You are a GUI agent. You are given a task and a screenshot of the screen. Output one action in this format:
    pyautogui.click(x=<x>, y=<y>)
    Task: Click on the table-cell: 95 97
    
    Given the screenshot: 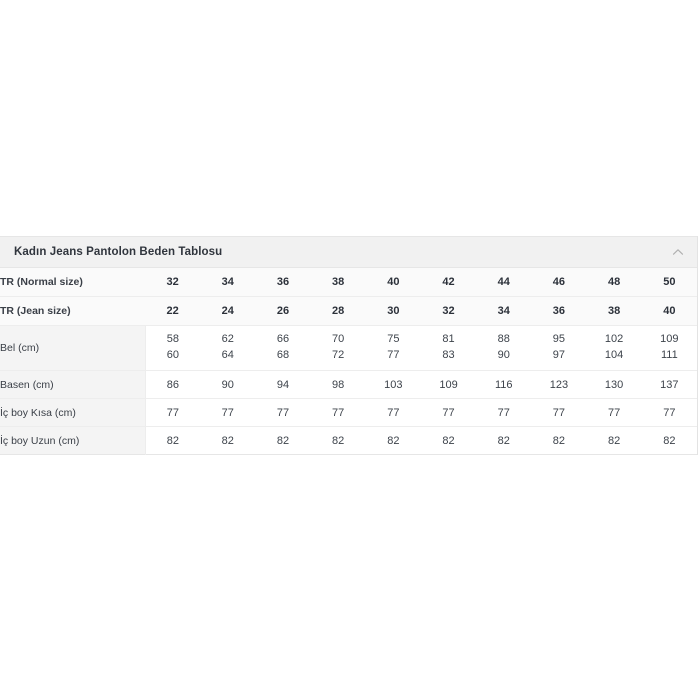 What is the action you would take?
    pyautogui.click(x=559, y=348)
    